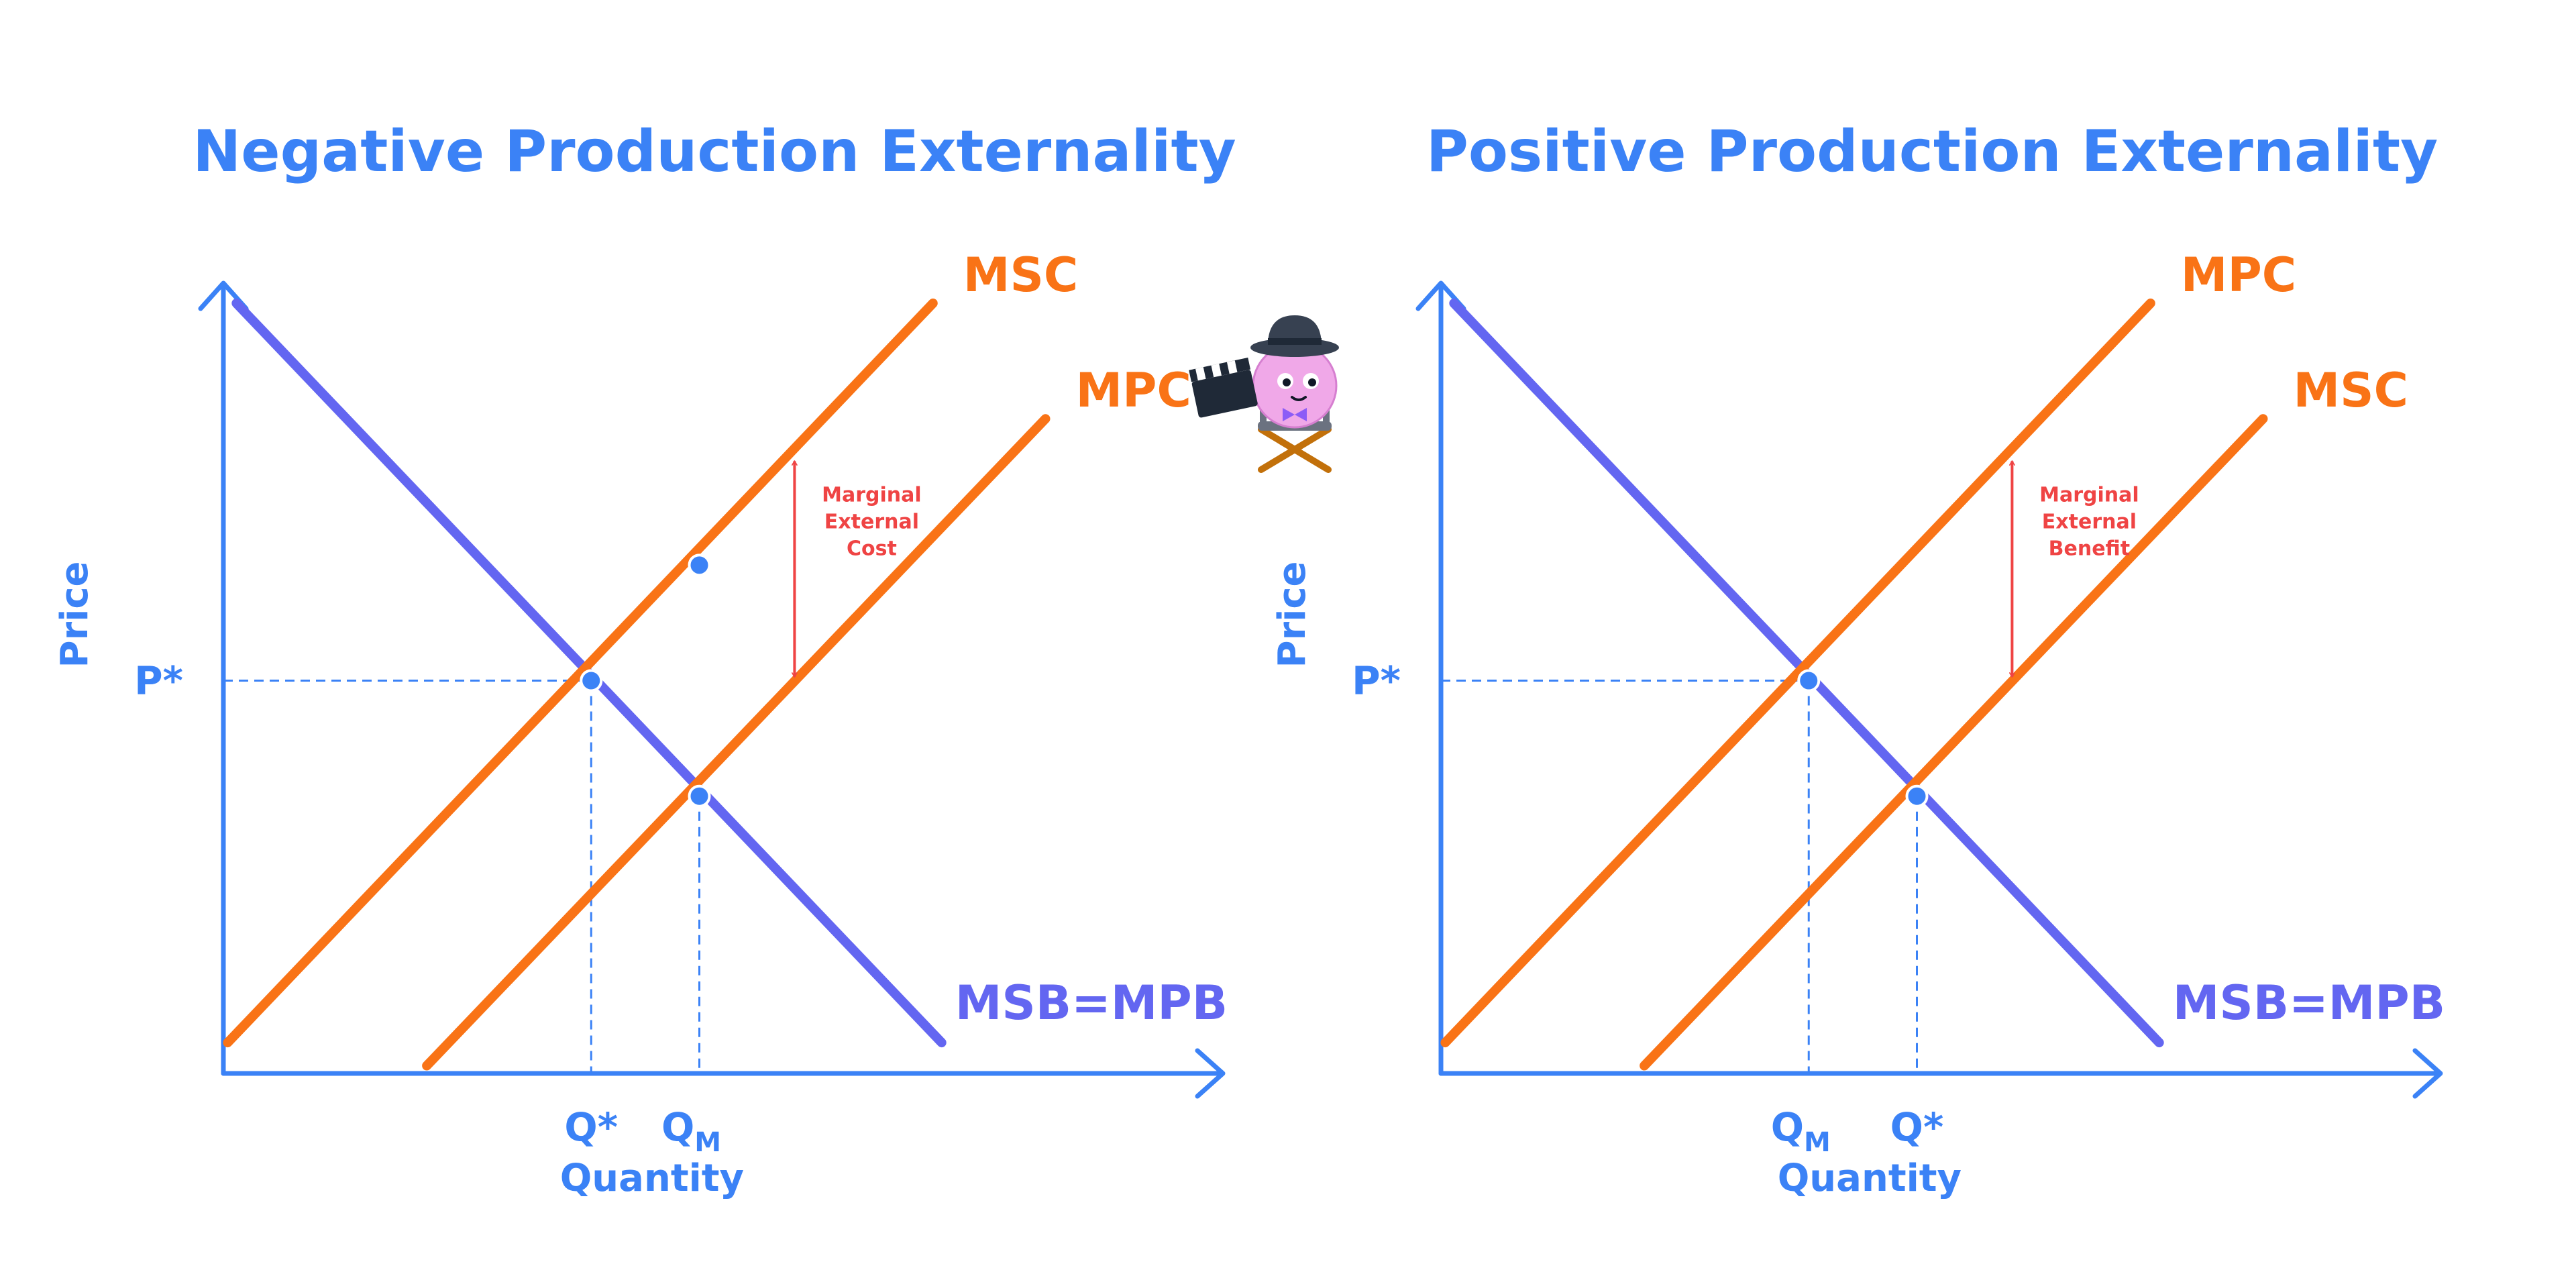 Image resolution: width=2576 pixels, height=1270 pixels. I want to click on chart-title: Negative Production Externality, so click(714, 151).